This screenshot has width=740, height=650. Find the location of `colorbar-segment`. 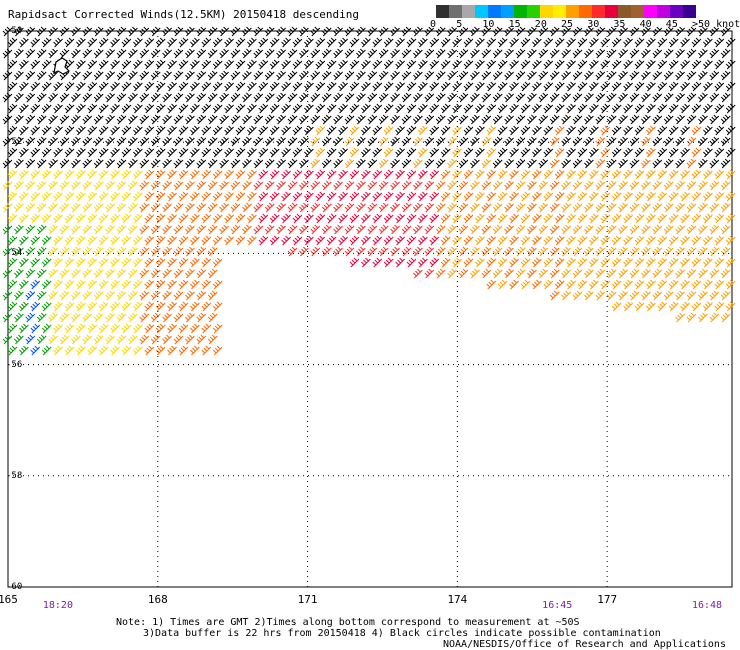

colorbar-segment is located at coordinates (442, 11).